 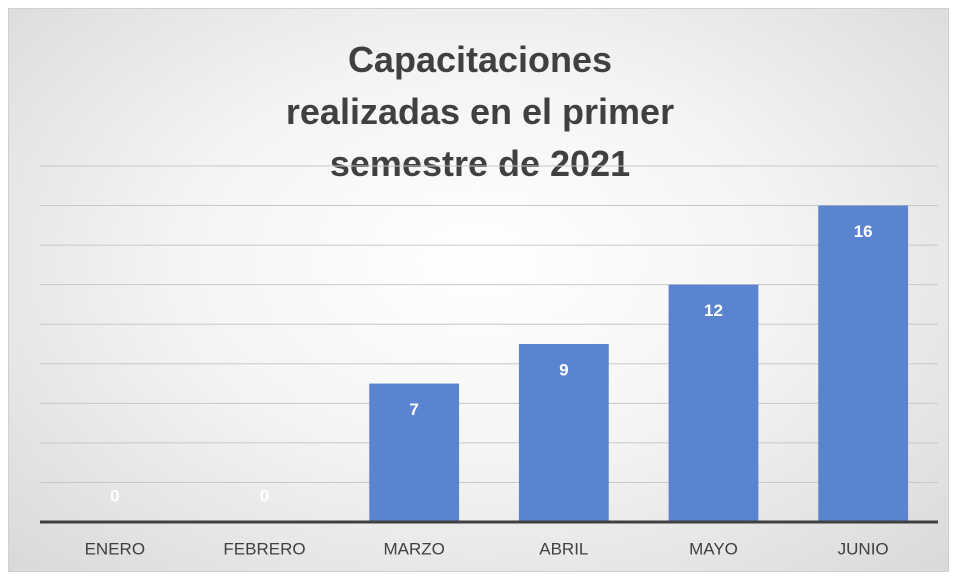 What do you see at coordinates (713, 310) in the screenshot?
I see `data-label: 12` at bounding box center [713, 310].